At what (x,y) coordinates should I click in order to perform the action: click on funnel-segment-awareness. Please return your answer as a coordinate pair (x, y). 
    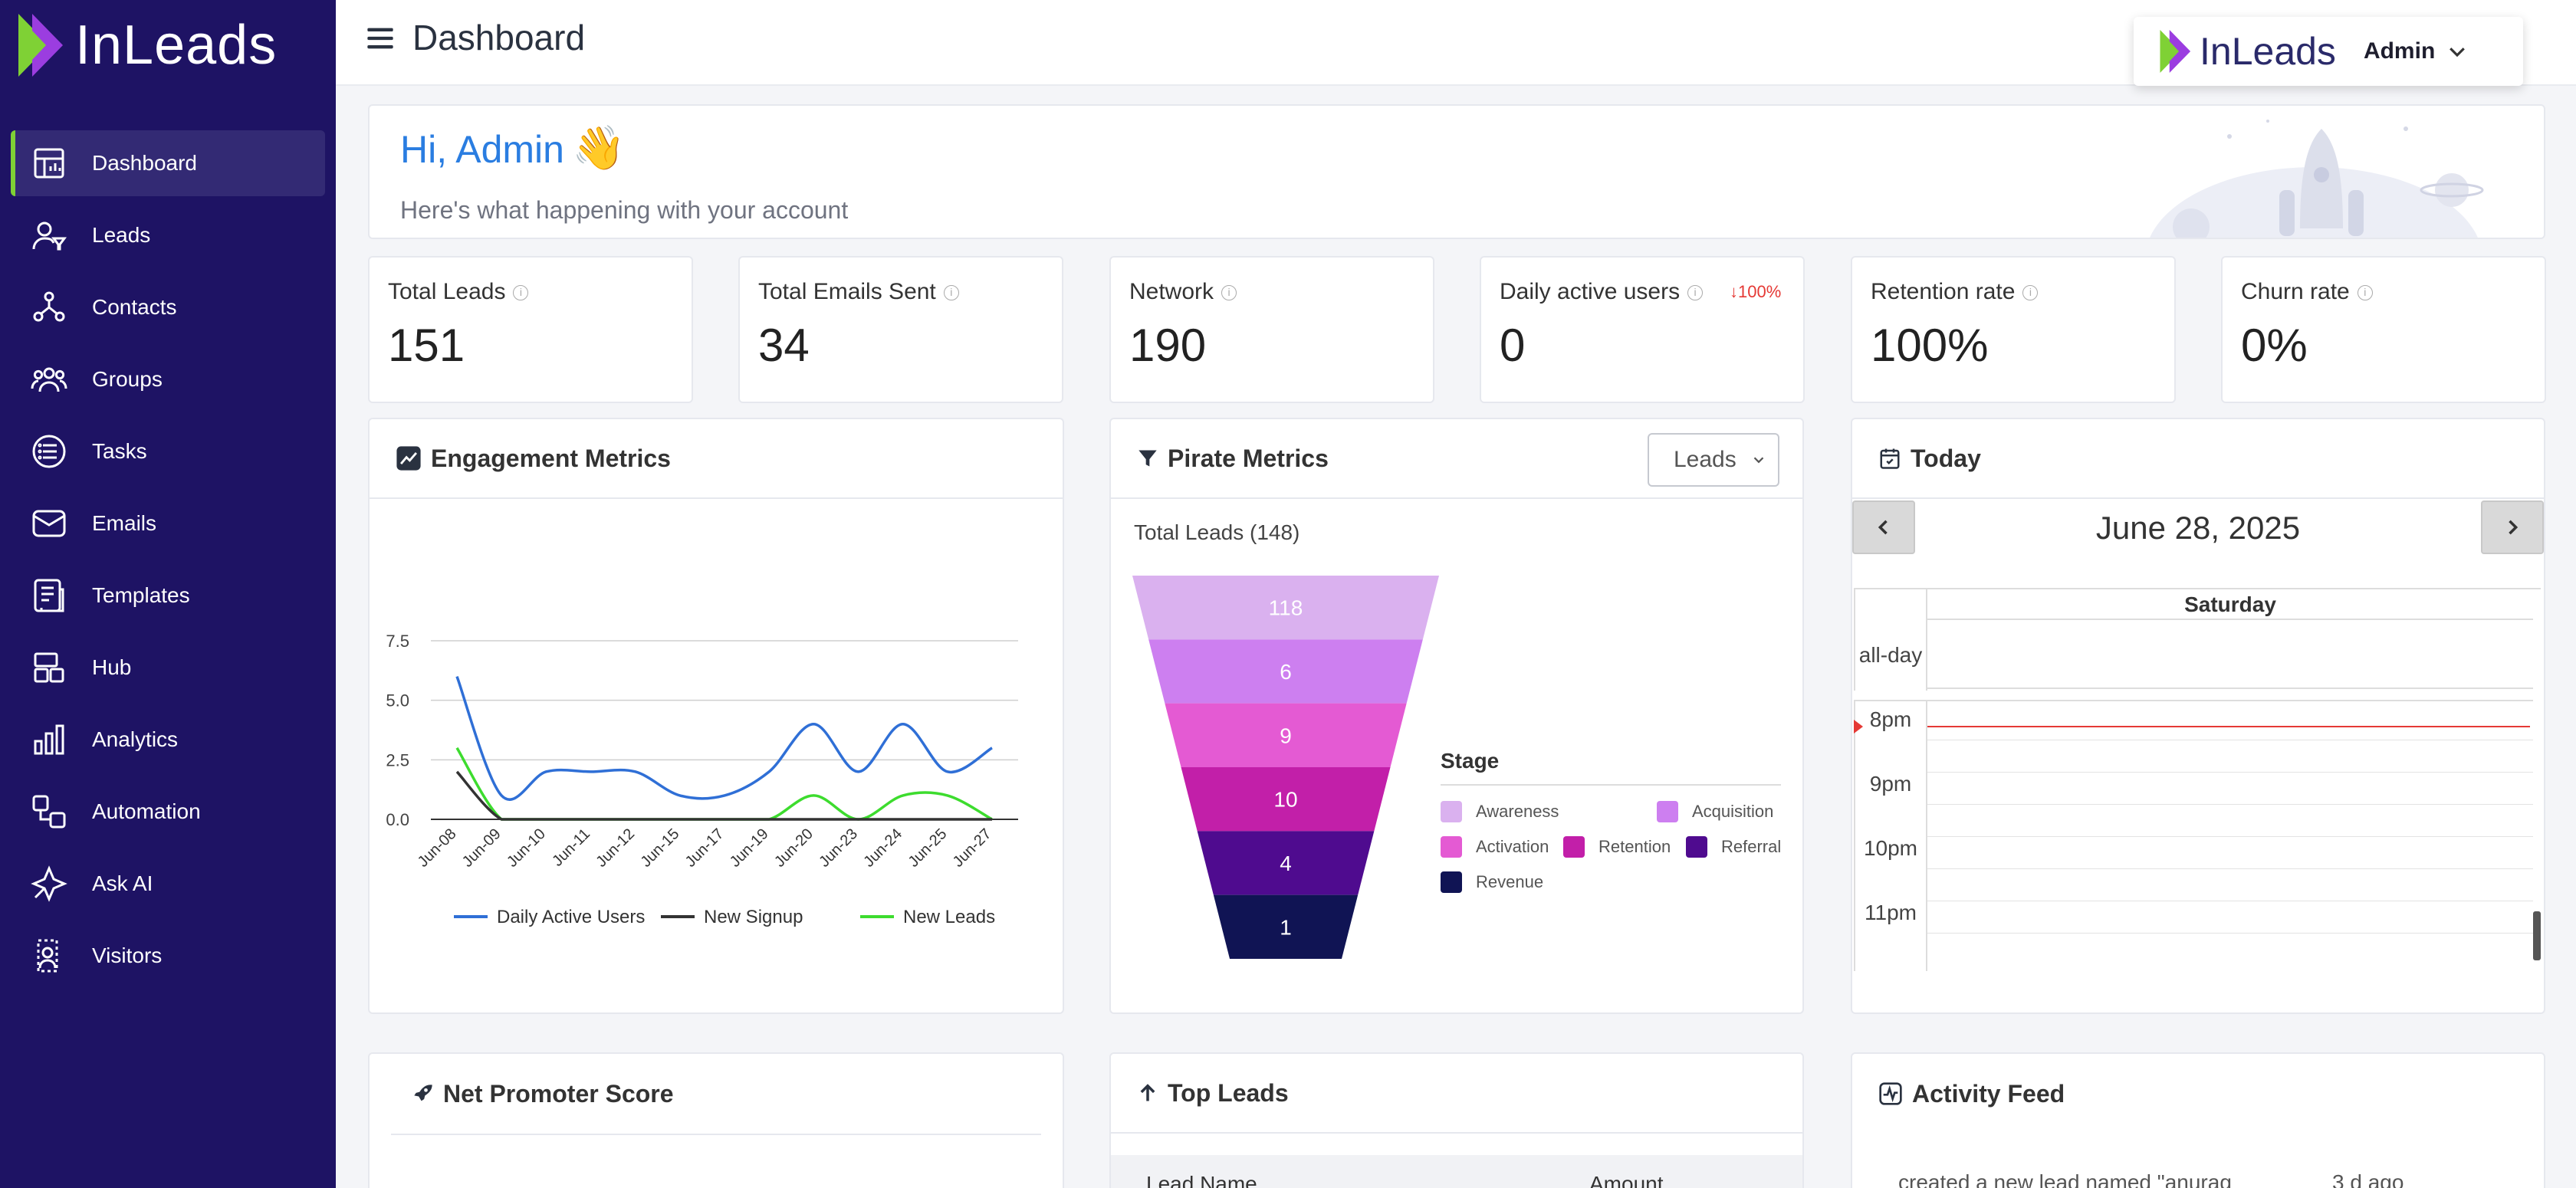
    Looking at the image, I should click on (1286, 608).